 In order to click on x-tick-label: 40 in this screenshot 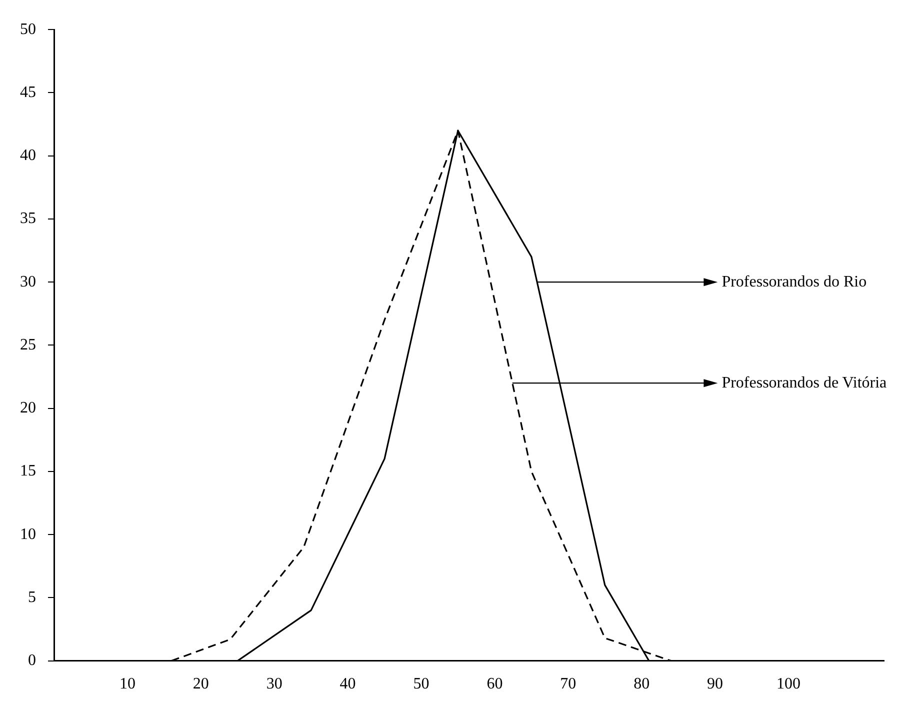, I will do `click(348, 684)`.